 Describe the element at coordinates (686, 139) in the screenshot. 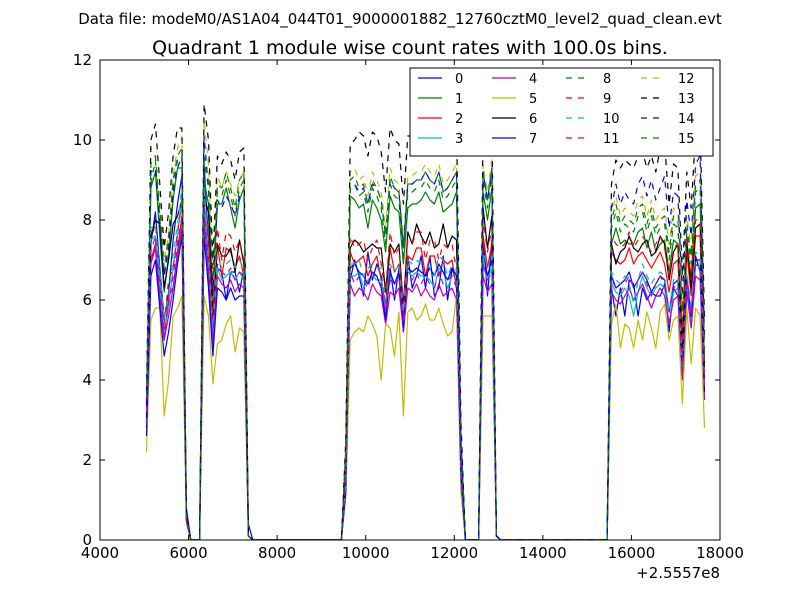

I see `legend-label-15: 15` at that location.